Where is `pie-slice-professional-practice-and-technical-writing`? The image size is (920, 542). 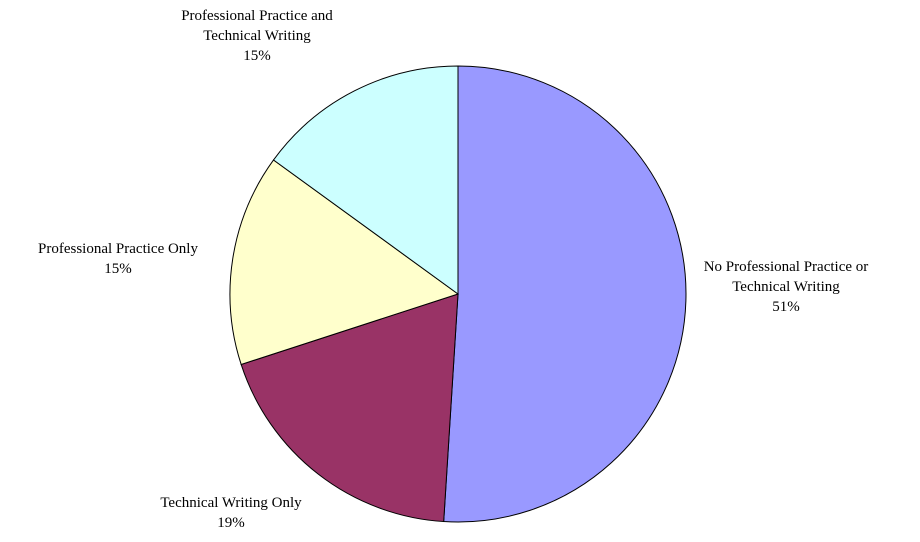 pie-slice-professional-practice-and-technical-writing is located at coordinates (365, 180).